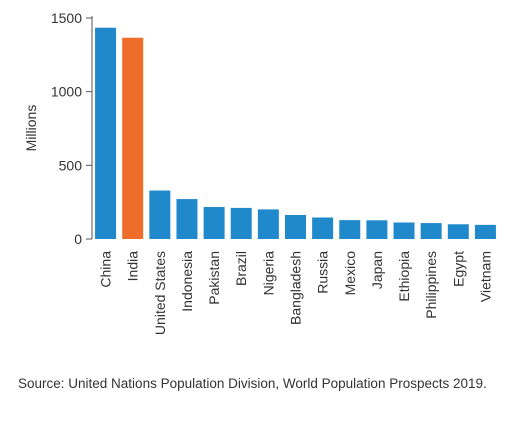 The width and height of the screenshot is (512, 423). Describe the element at coordinates (485, 276) in the screenshot. I see `x-tick-label: Vietnam` at that location.